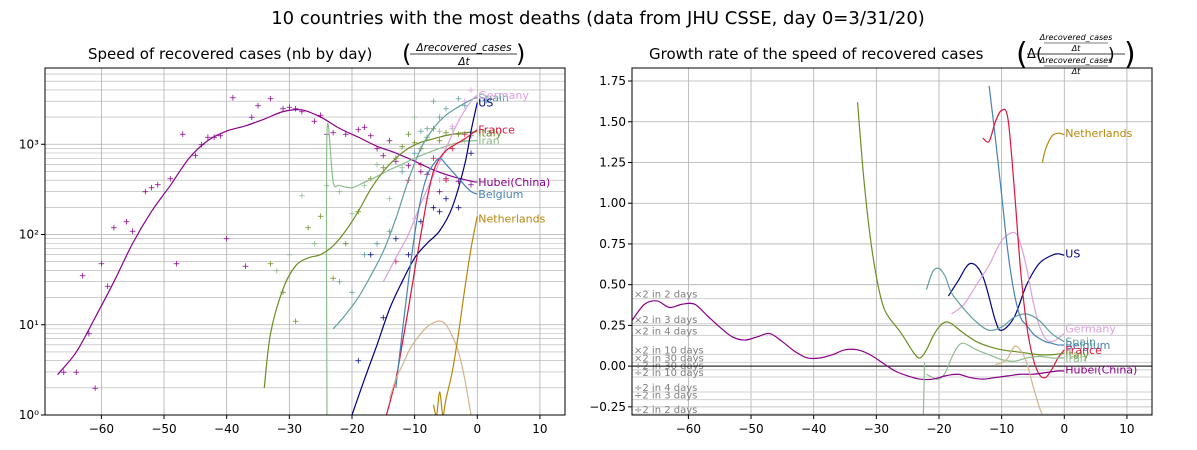 This screenshot has height=450, width=1197. I want to click on scatter-point-hubei-china-5: +, so click(102, 264).